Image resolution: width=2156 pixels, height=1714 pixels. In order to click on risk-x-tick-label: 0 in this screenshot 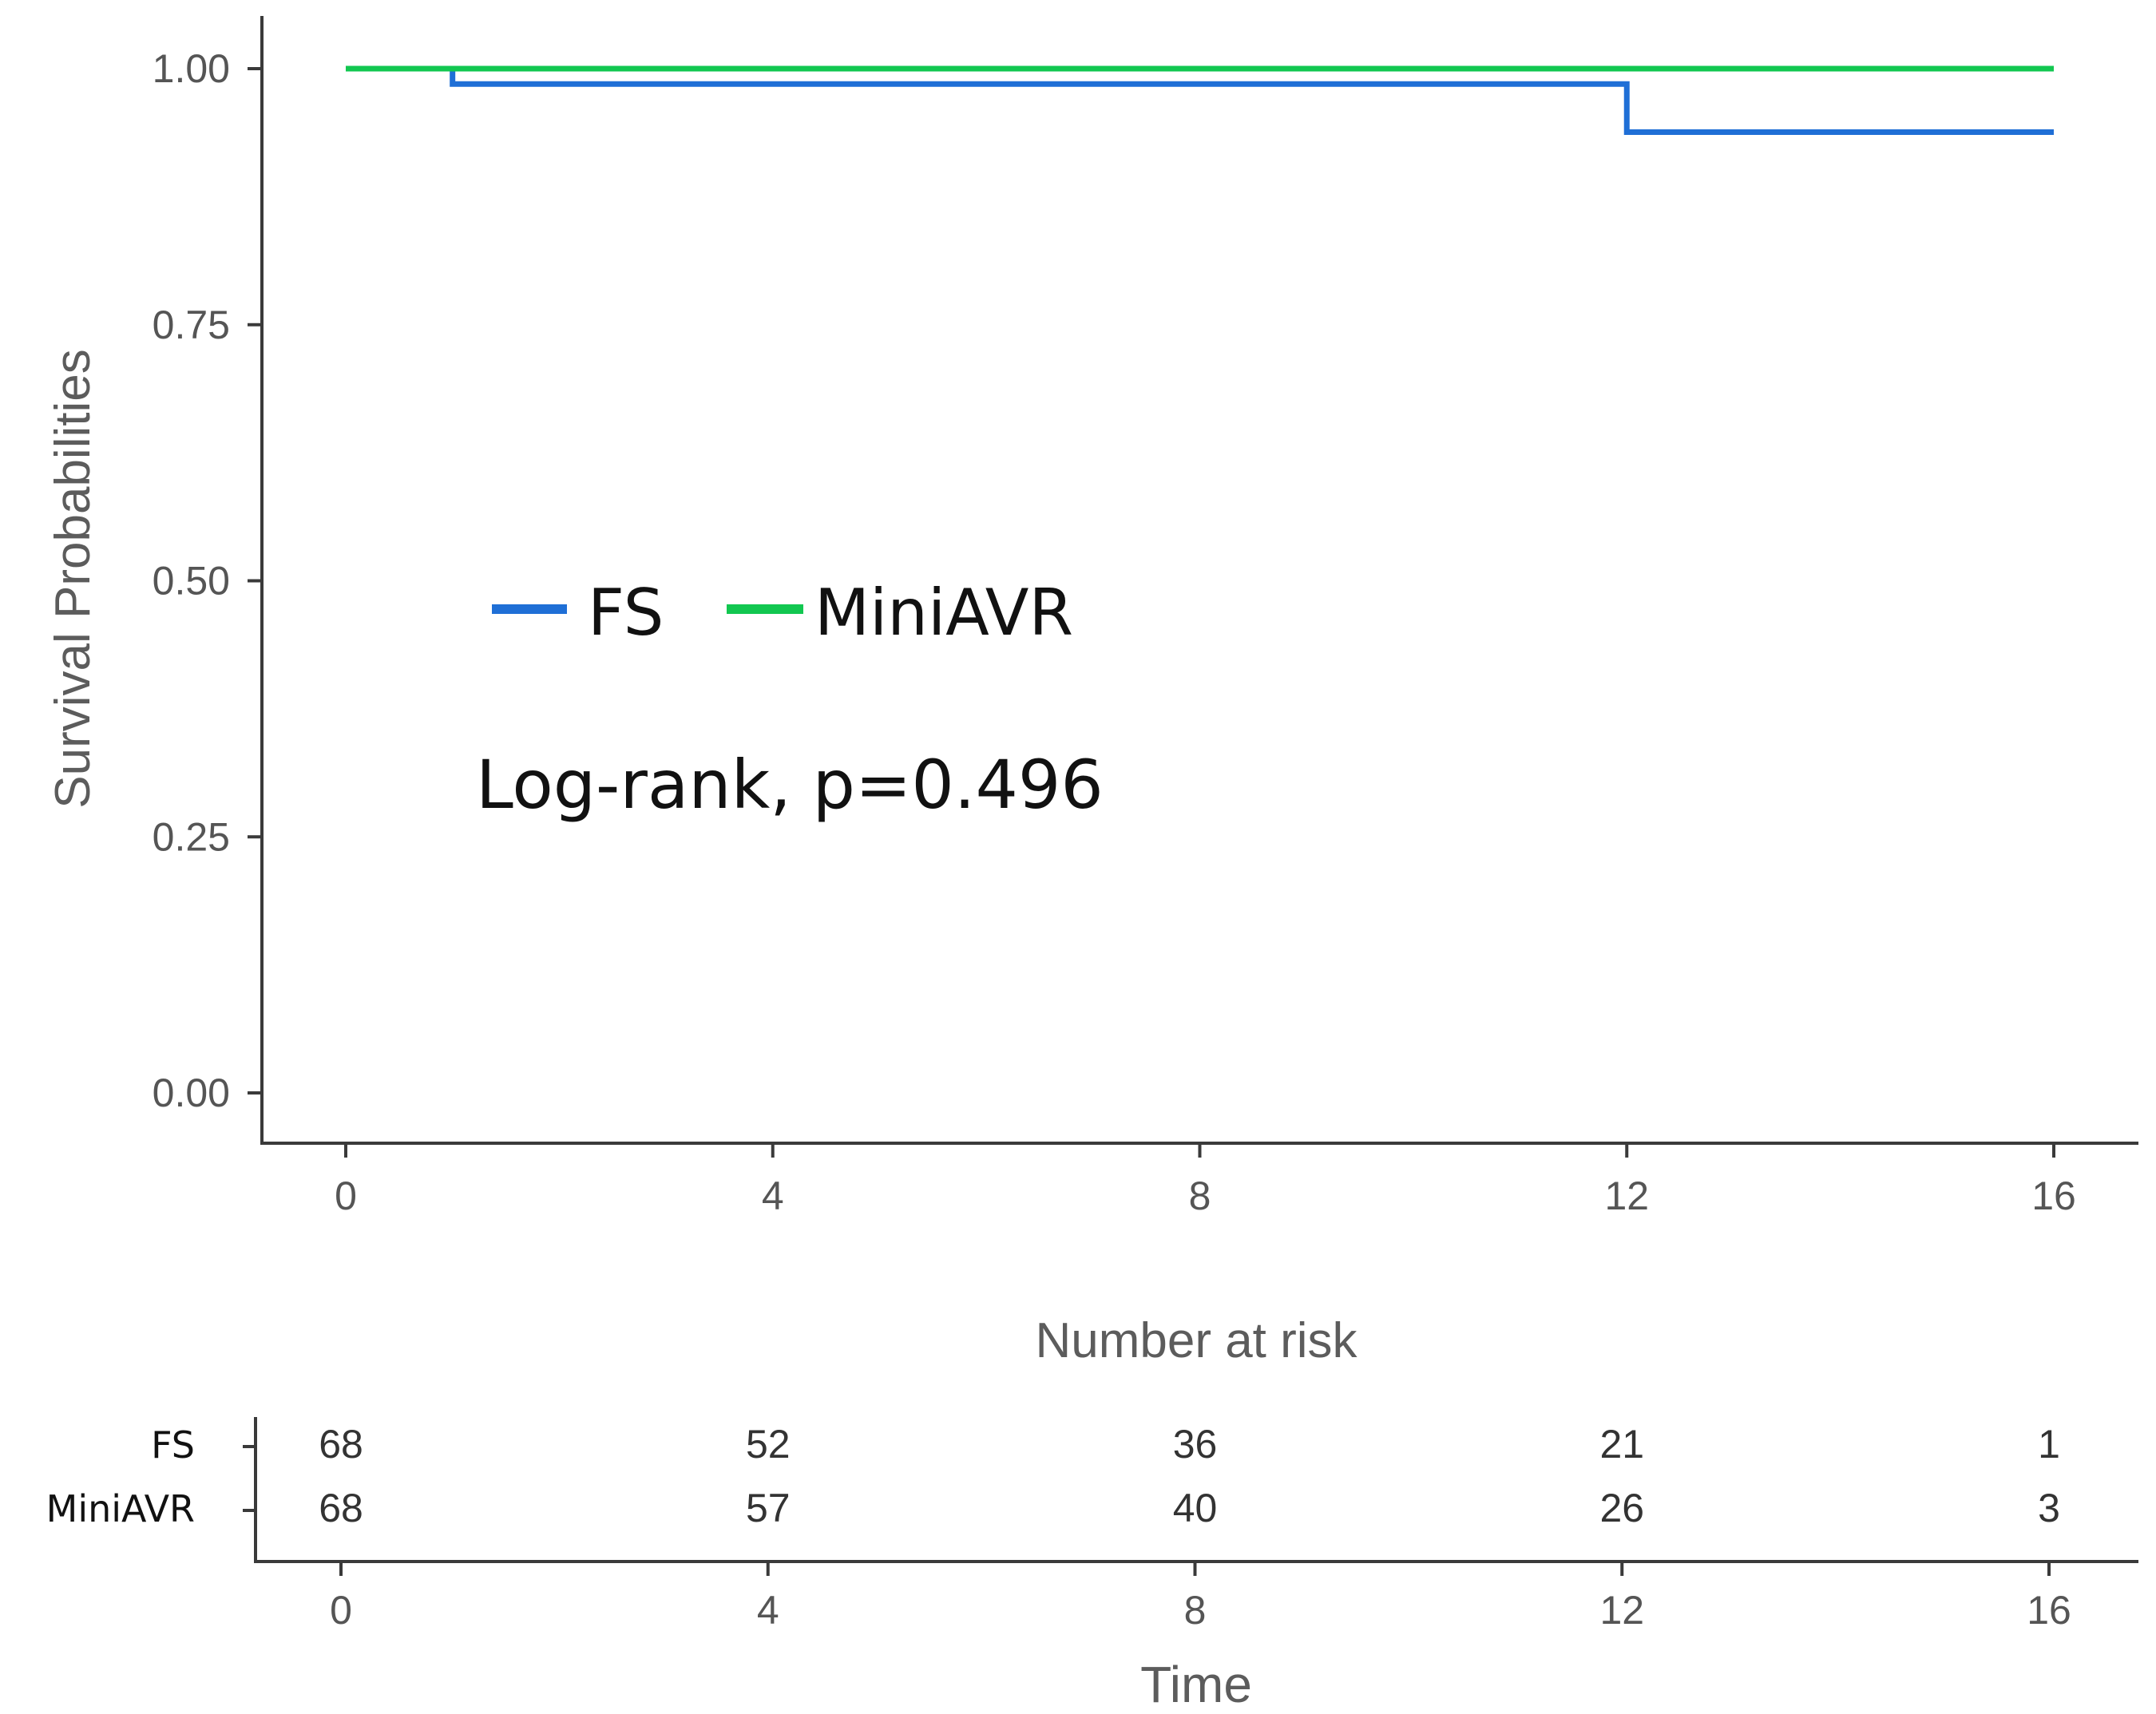, I will do `click(341, 1610)`.